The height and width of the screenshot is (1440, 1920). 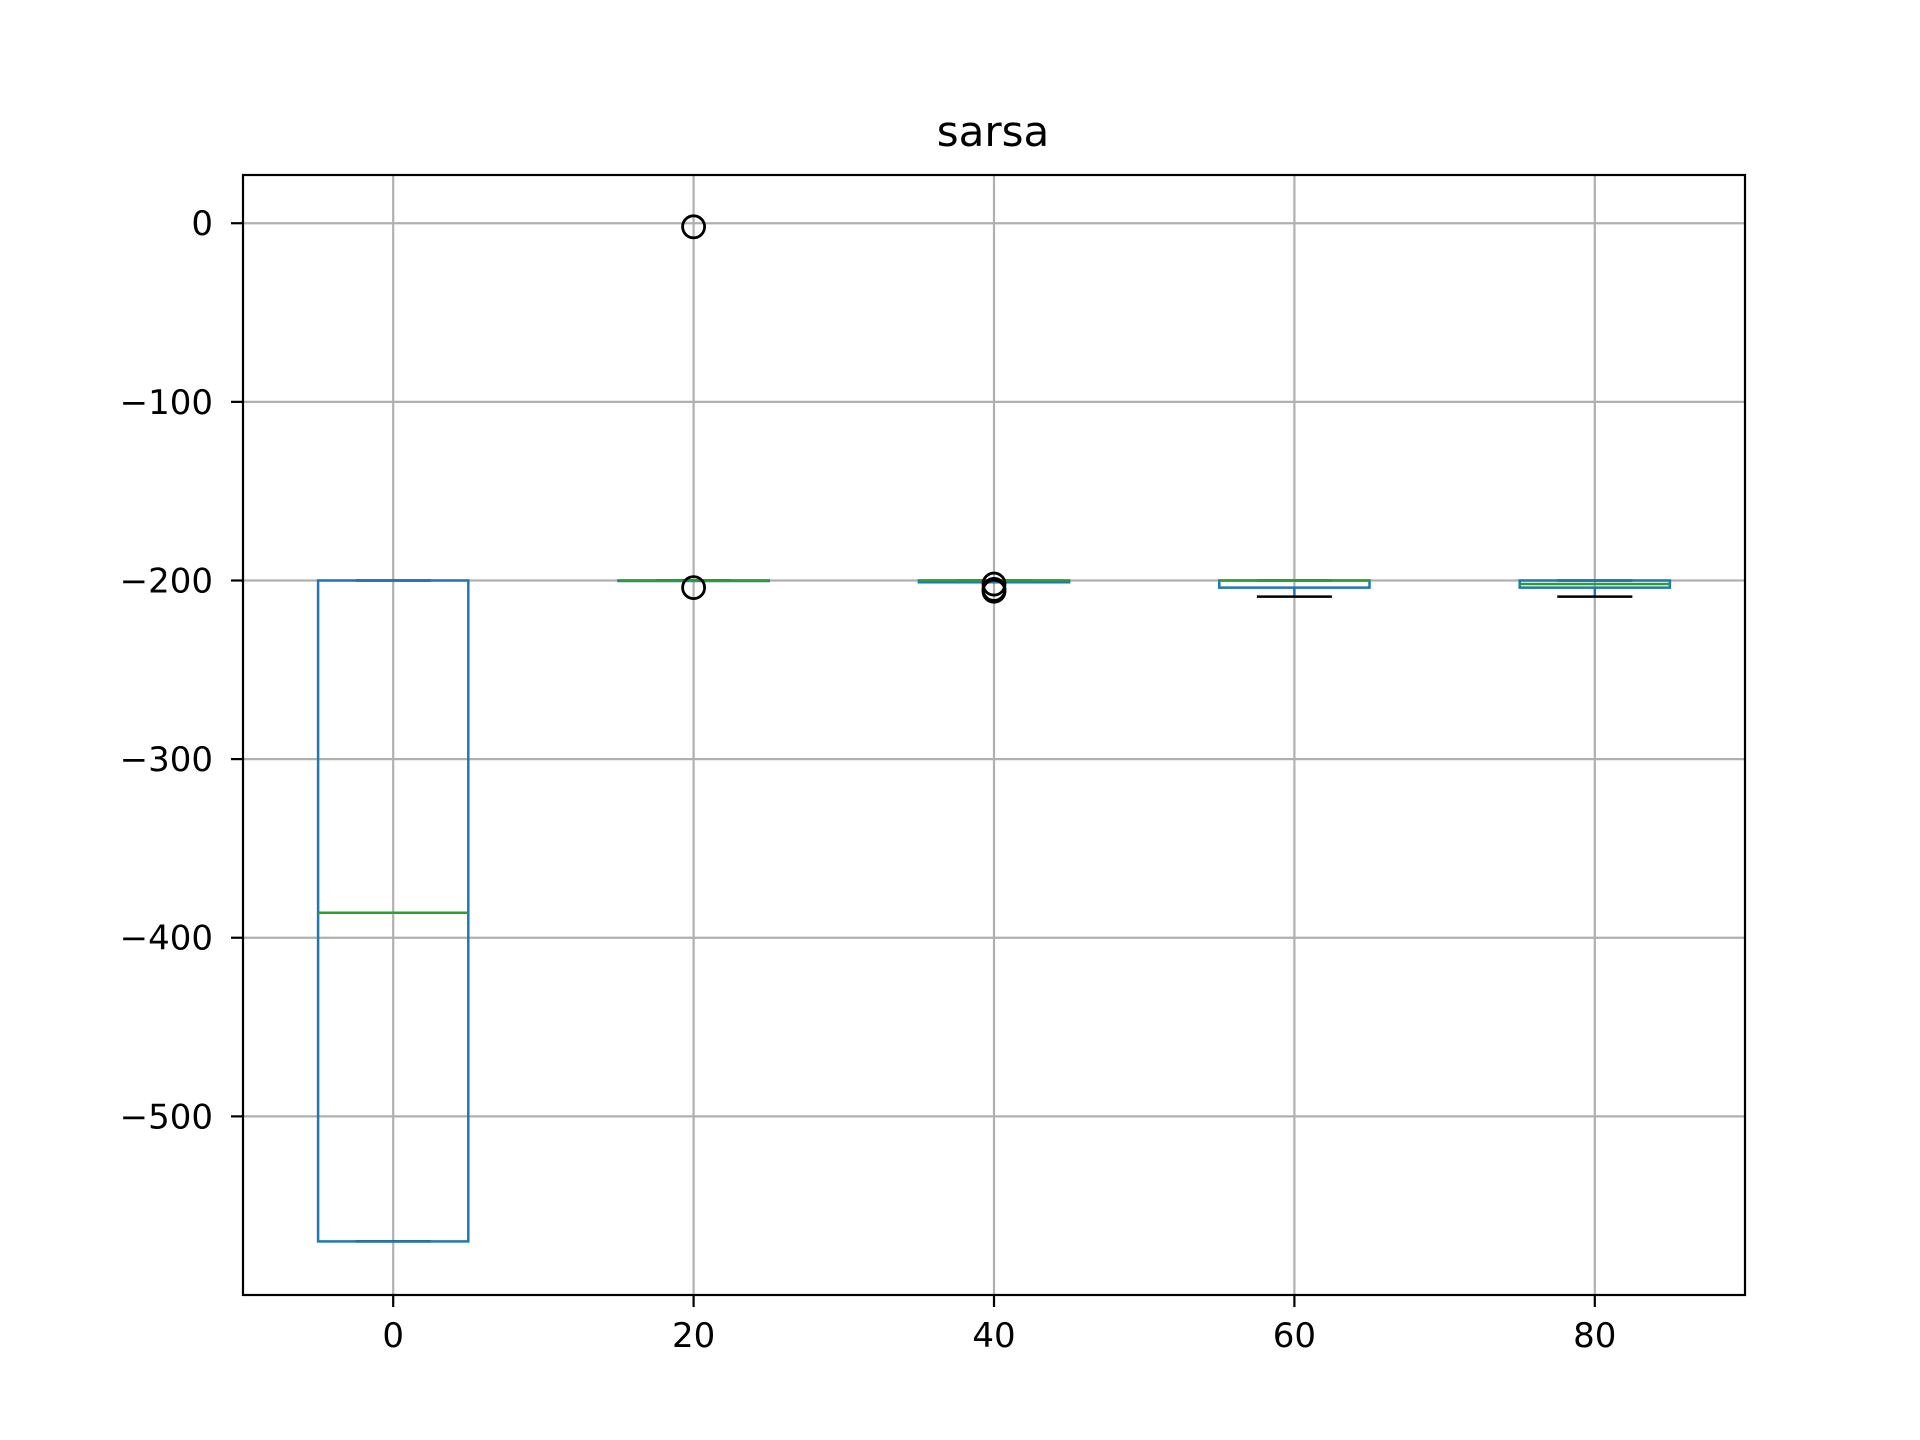 What do you see at coordinates (202, 224) in the screenshot?
I see `y-tick-label: 0` at bounding box center [202, 224].